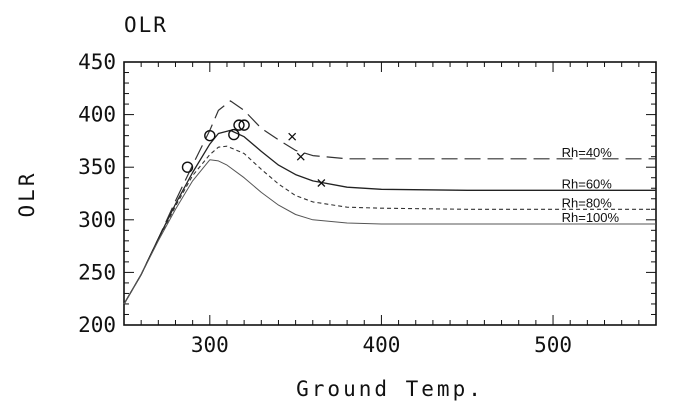 This screenshot has height=417, width=684. Describe the element at coordinates (97, 62) in the screenshot. I see `y-tick-label: 450` at that location.